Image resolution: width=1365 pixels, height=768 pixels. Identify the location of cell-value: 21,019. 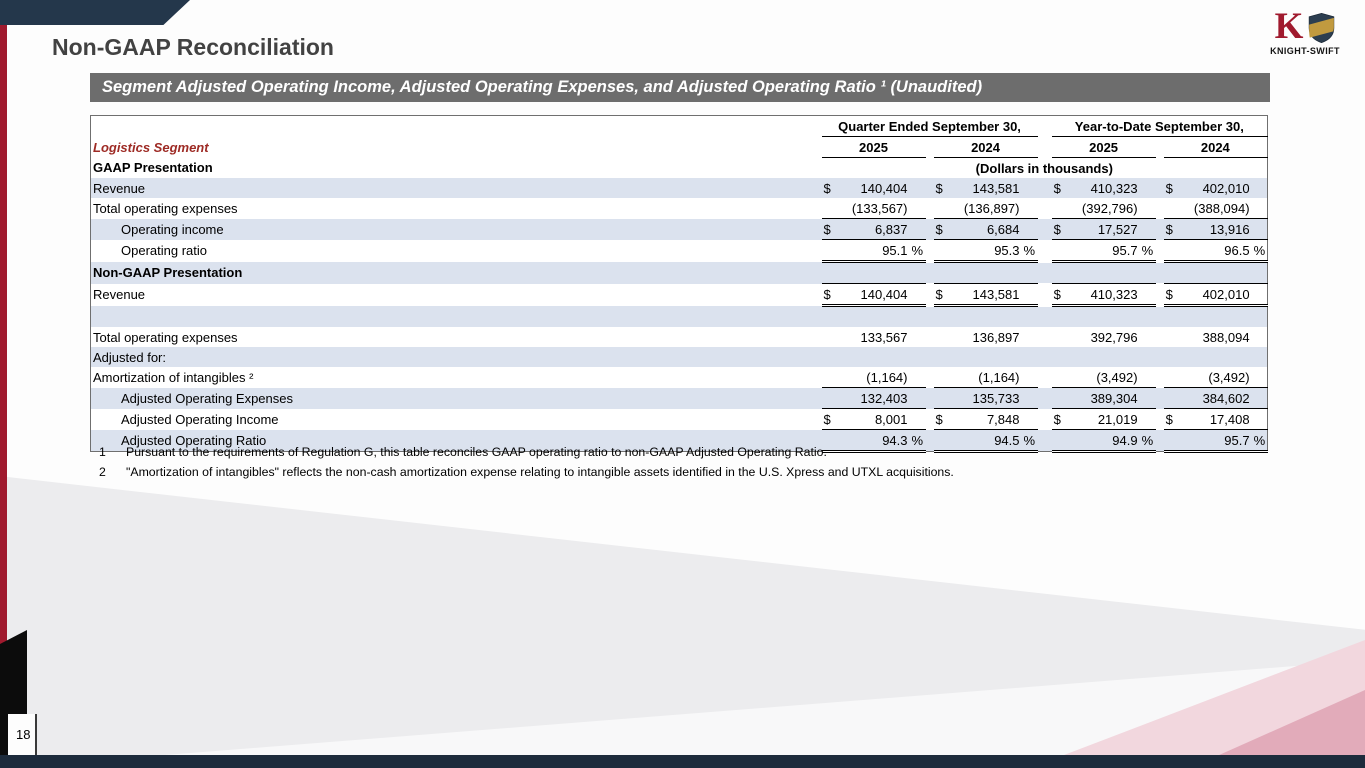
(1104, 419).